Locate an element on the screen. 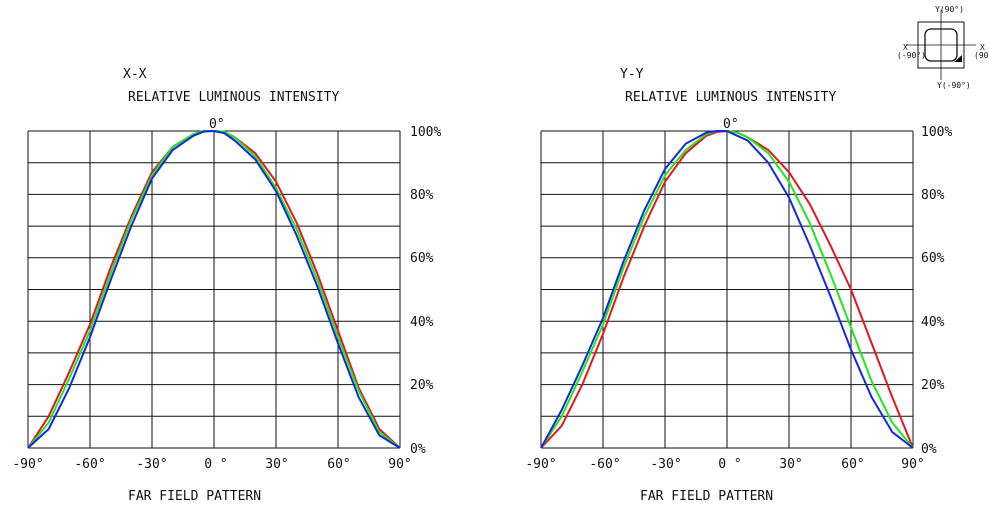 Image resolution: width=989 pixels, height=510 pixels. y-positive-label: Y(90°) is located at coordinates (949, 9).